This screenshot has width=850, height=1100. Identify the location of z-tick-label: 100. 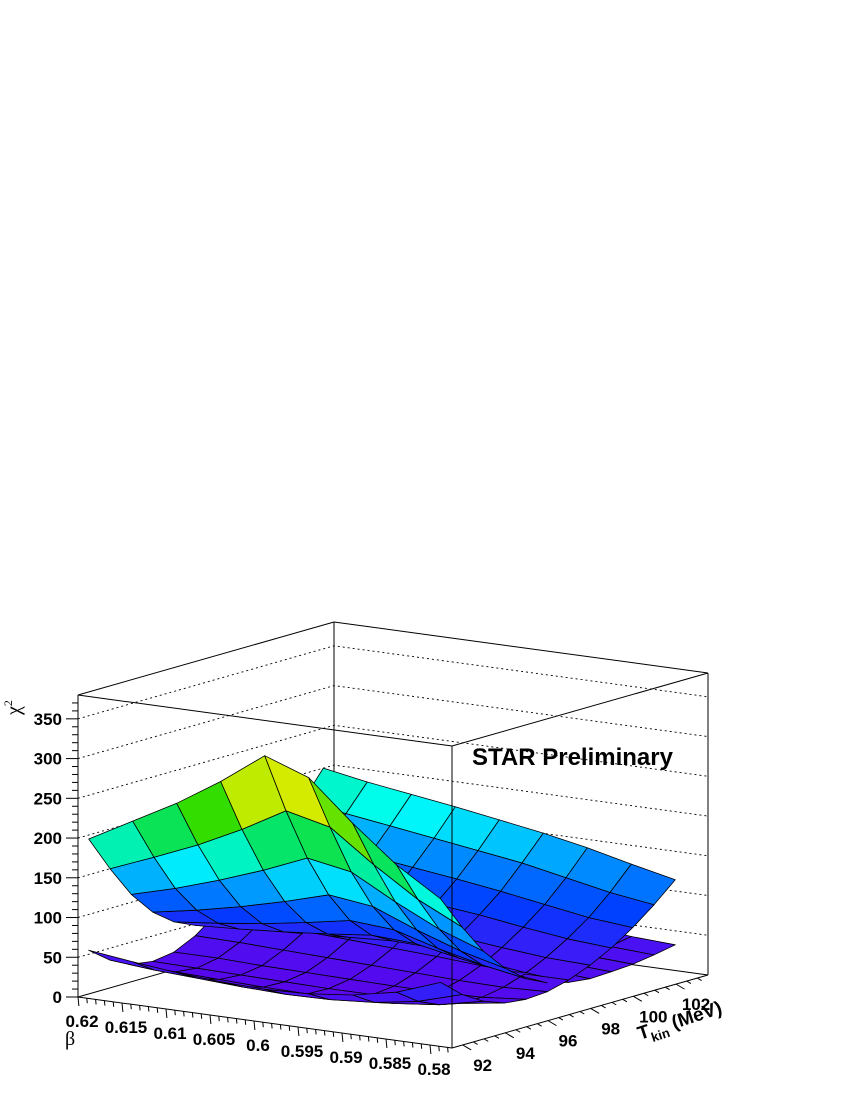
(48, 918).